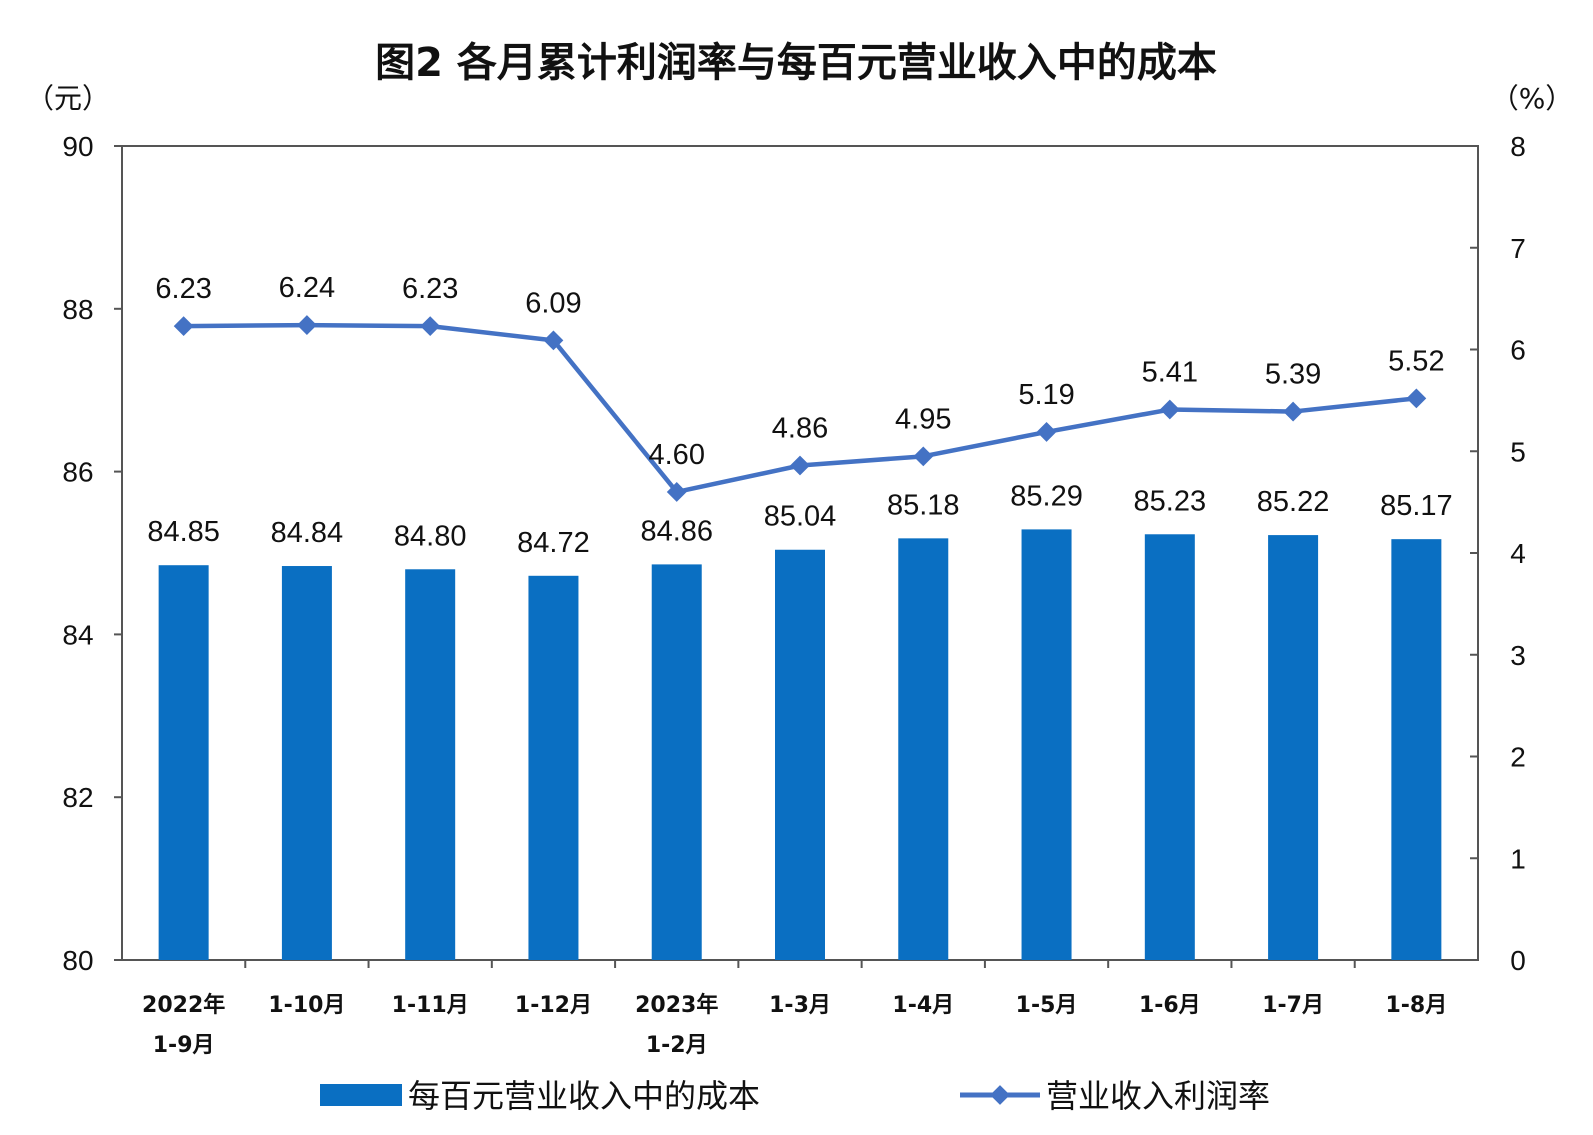 The height and width of the screenshot is (1135, 1593). What do you see at coordinates (1293, 502) in the screenshot?
I see `cost-bar-value-label: 85.22` at bounding box center [1293, 502].